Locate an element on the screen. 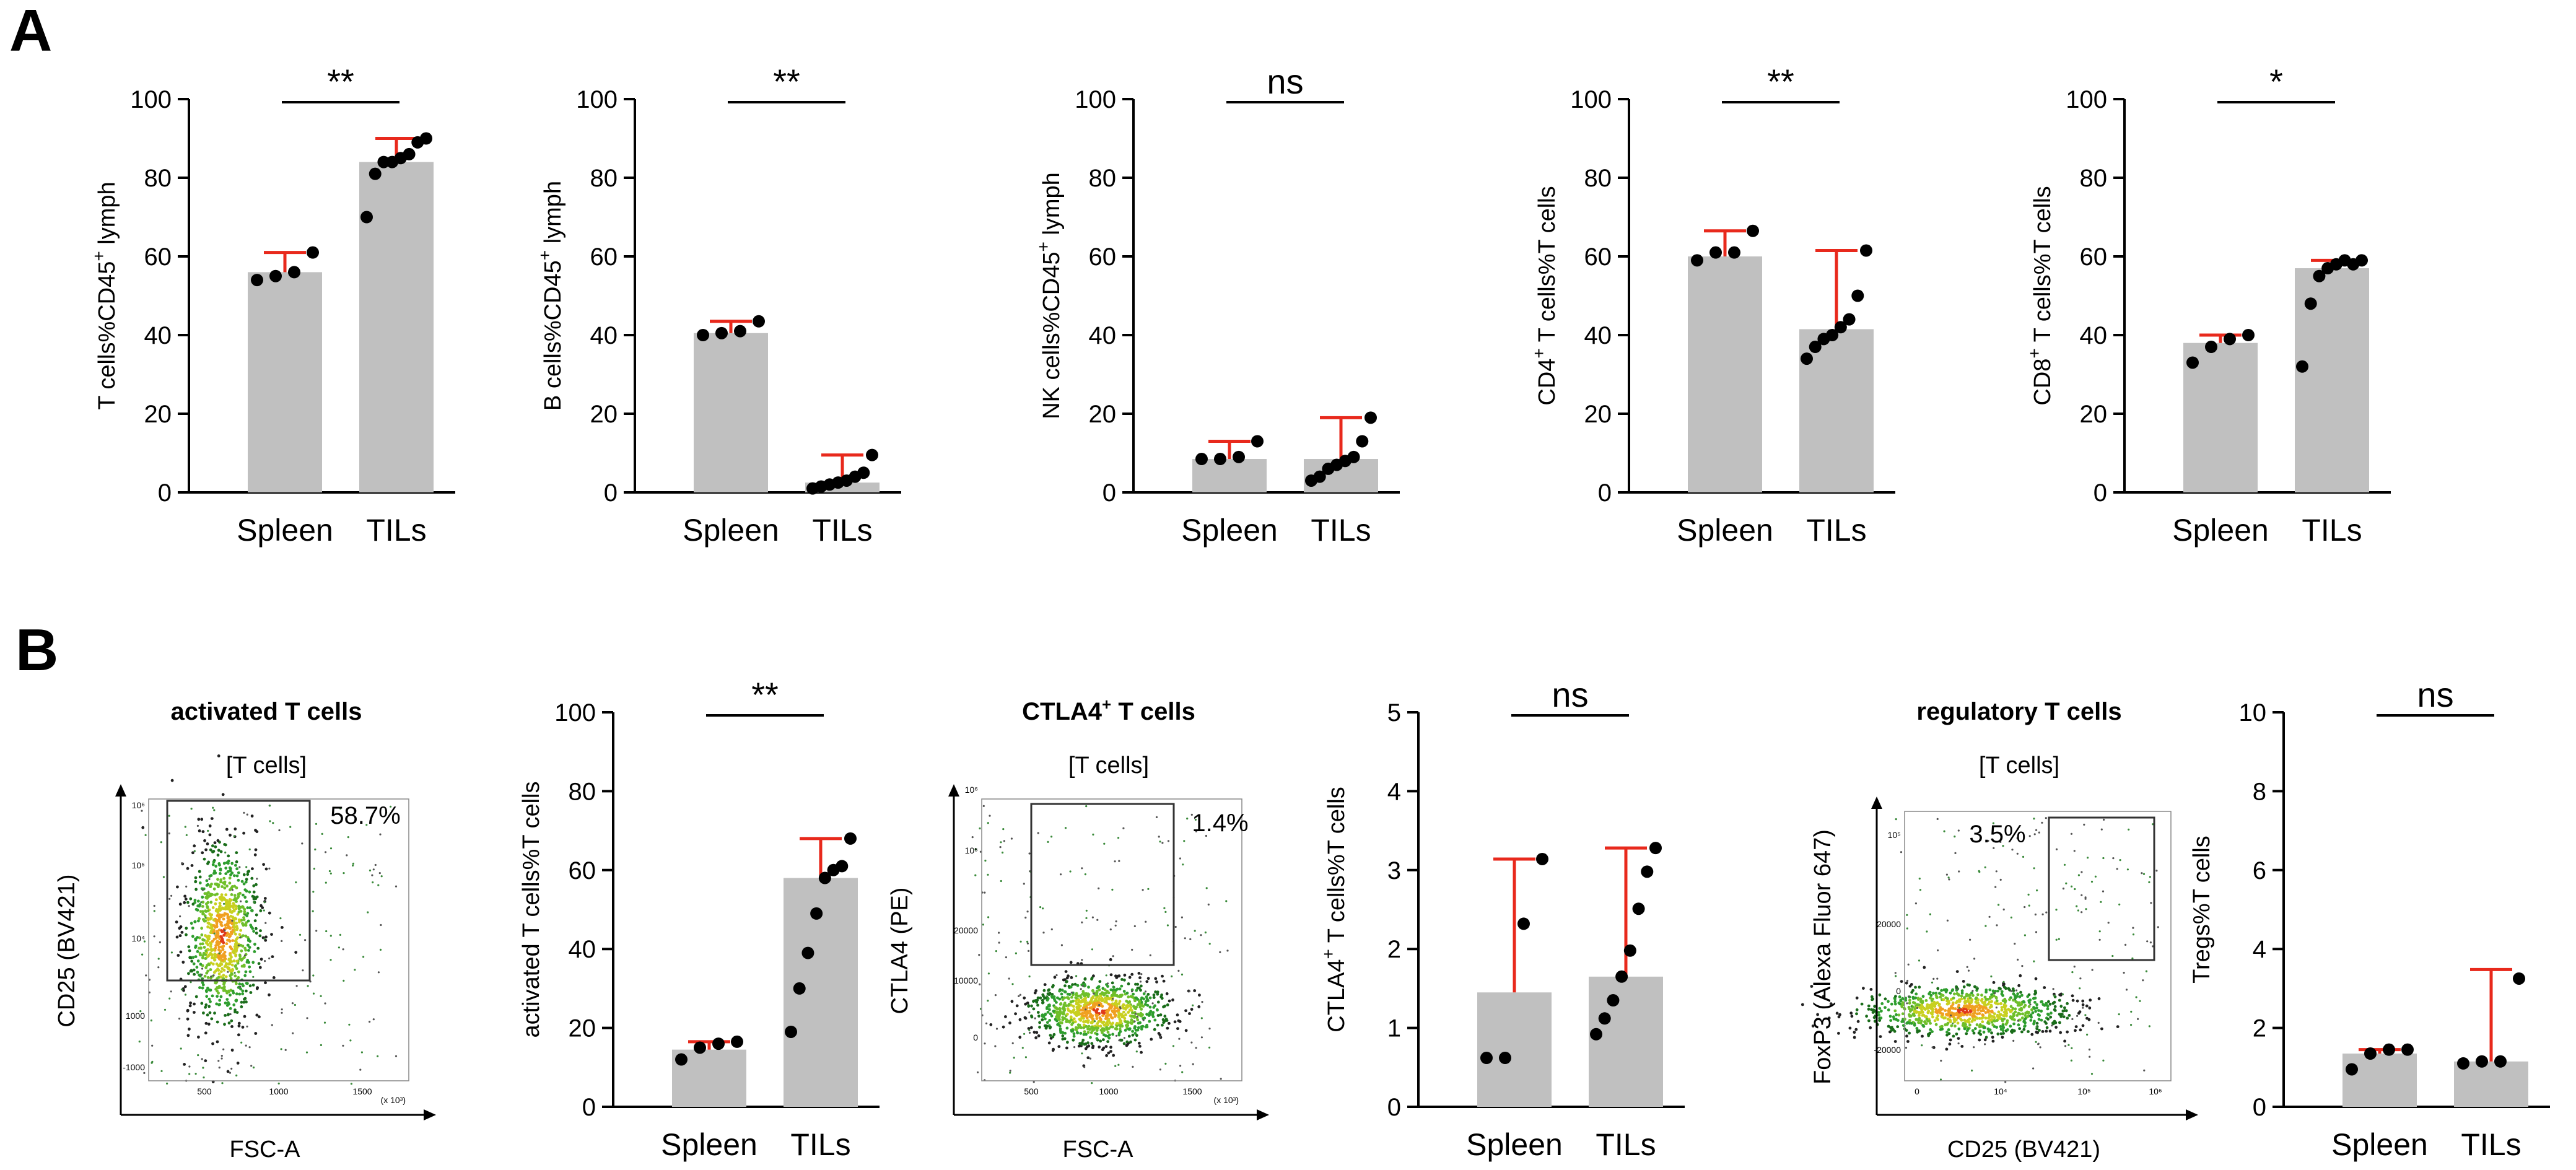 Image resolution: width=2576 pixels, height=1170 pixels. data-point is located at coordinates (681, 1059).